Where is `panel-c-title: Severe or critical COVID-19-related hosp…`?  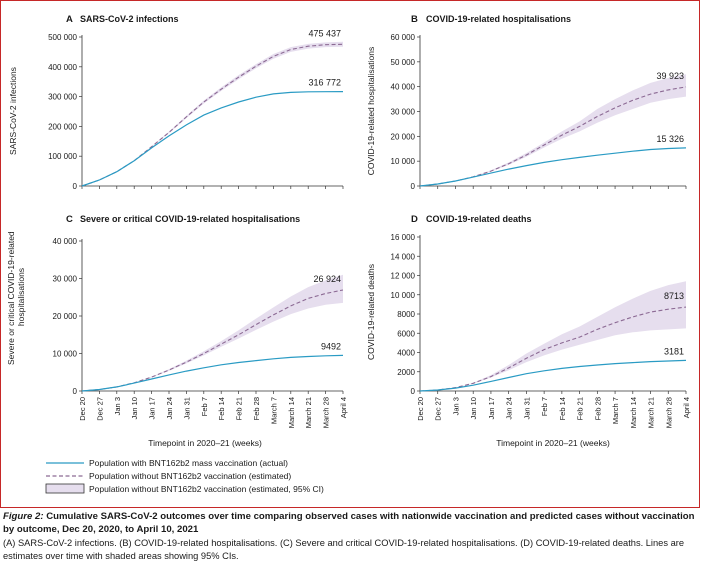 panel-c-title: Severe or critical COVID-19-related hosp… is located at coordinates (190, 219).